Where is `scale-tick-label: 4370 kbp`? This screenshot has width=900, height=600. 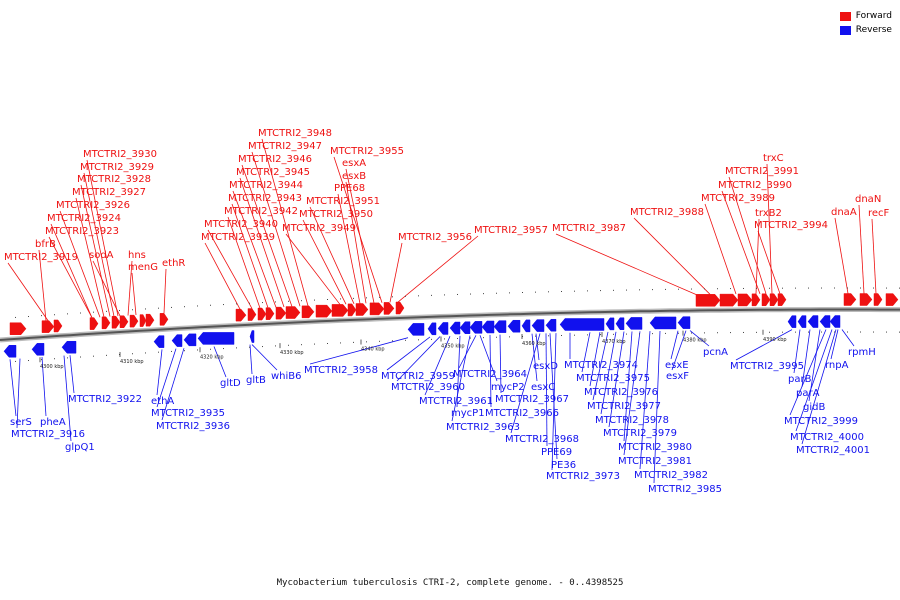
scale-tick-label: 4370 kbp is located at coordinates (614, 342).